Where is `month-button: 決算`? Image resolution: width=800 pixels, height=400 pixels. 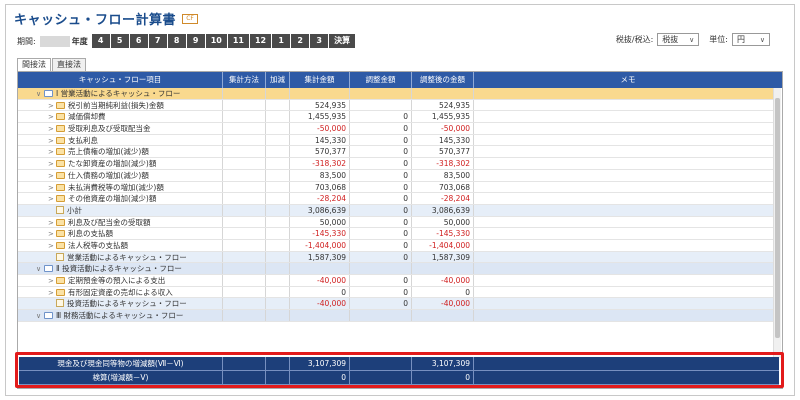
month-button: 決算 is located at coordinates (343, 41).